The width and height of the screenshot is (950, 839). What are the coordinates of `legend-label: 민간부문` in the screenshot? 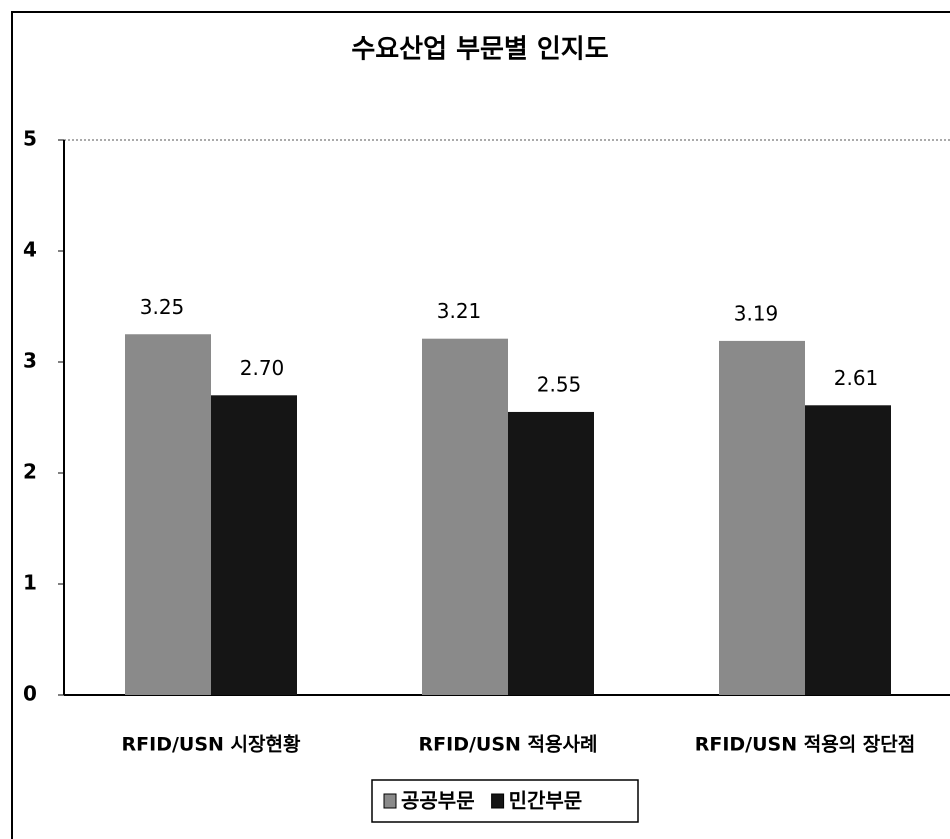 It's located at (546, 801).